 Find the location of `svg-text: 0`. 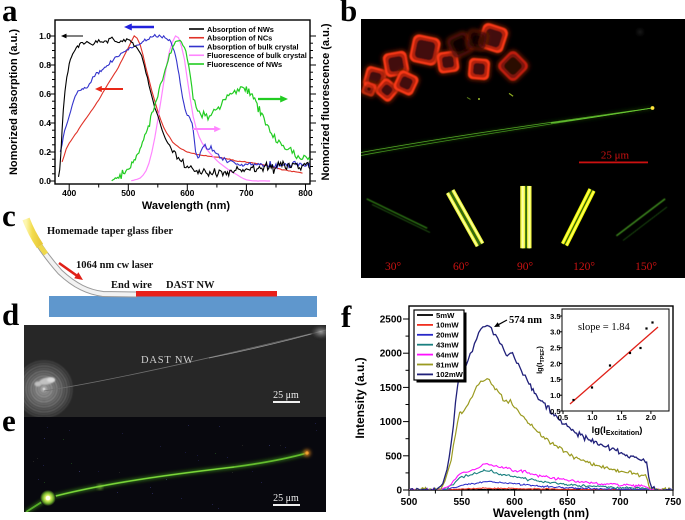

svg-text: 0 is located at coordinates (399, 491).